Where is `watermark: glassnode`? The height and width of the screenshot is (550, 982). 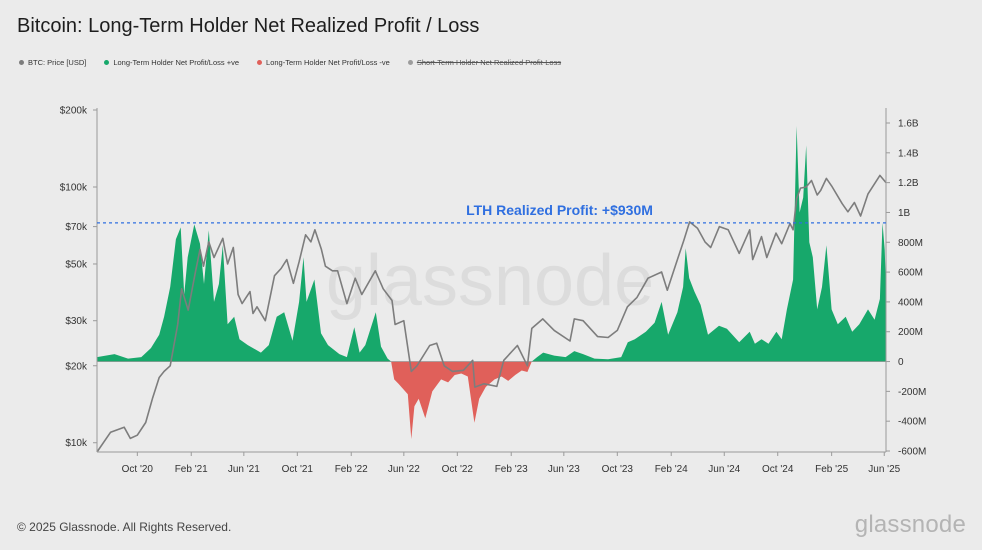
watermark: glassnode is located at coordinates (490, 281).